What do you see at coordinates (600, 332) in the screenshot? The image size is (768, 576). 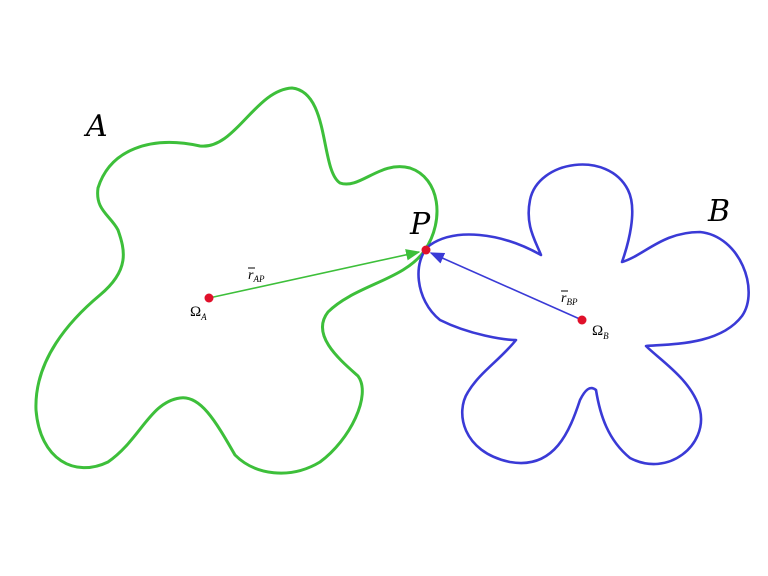 I see `center-b-label: ΩB` at bounding box center [600, 332].